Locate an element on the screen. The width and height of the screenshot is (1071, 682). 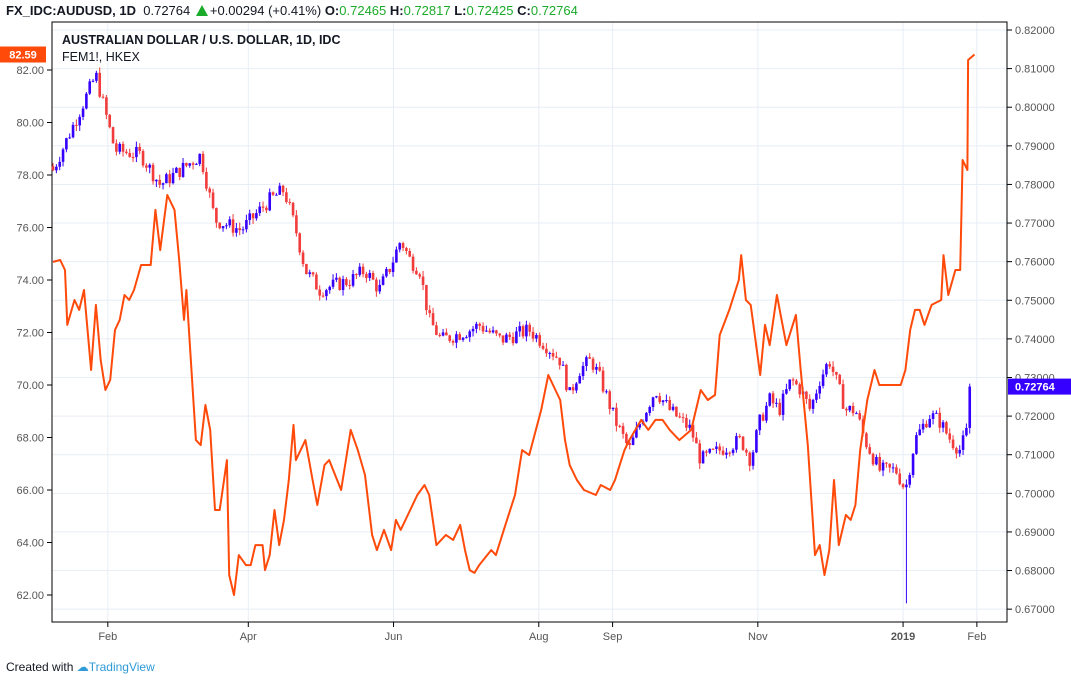
left-axis-label: 68.00 is located at coordinates (30, 439).